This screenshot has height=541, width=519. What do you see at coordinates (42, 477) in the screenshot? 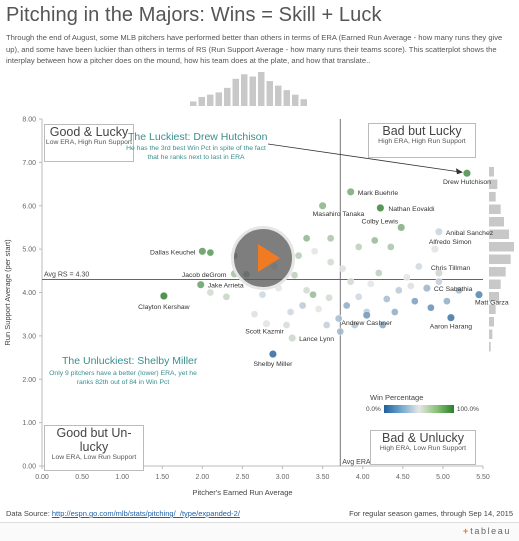
I see `x-tick-label: 0.00` at bounding box center [42, 477].